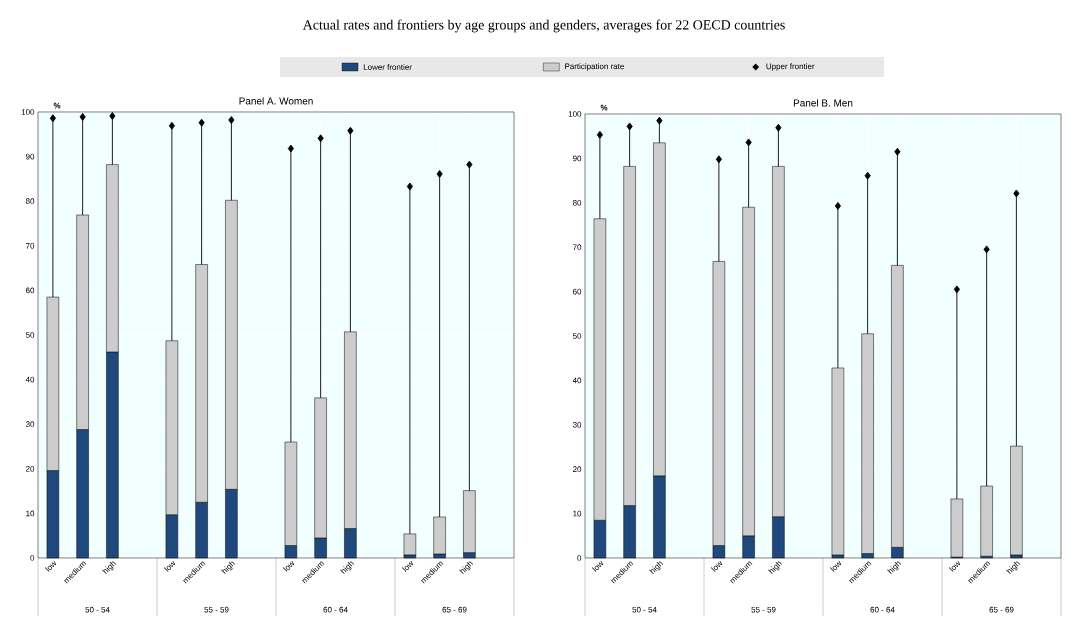  What do you see at coordinates (276, 101) in the screenshot?
I see `chart-subtitle: Panel A. Women` at bounding box center [276, 101].